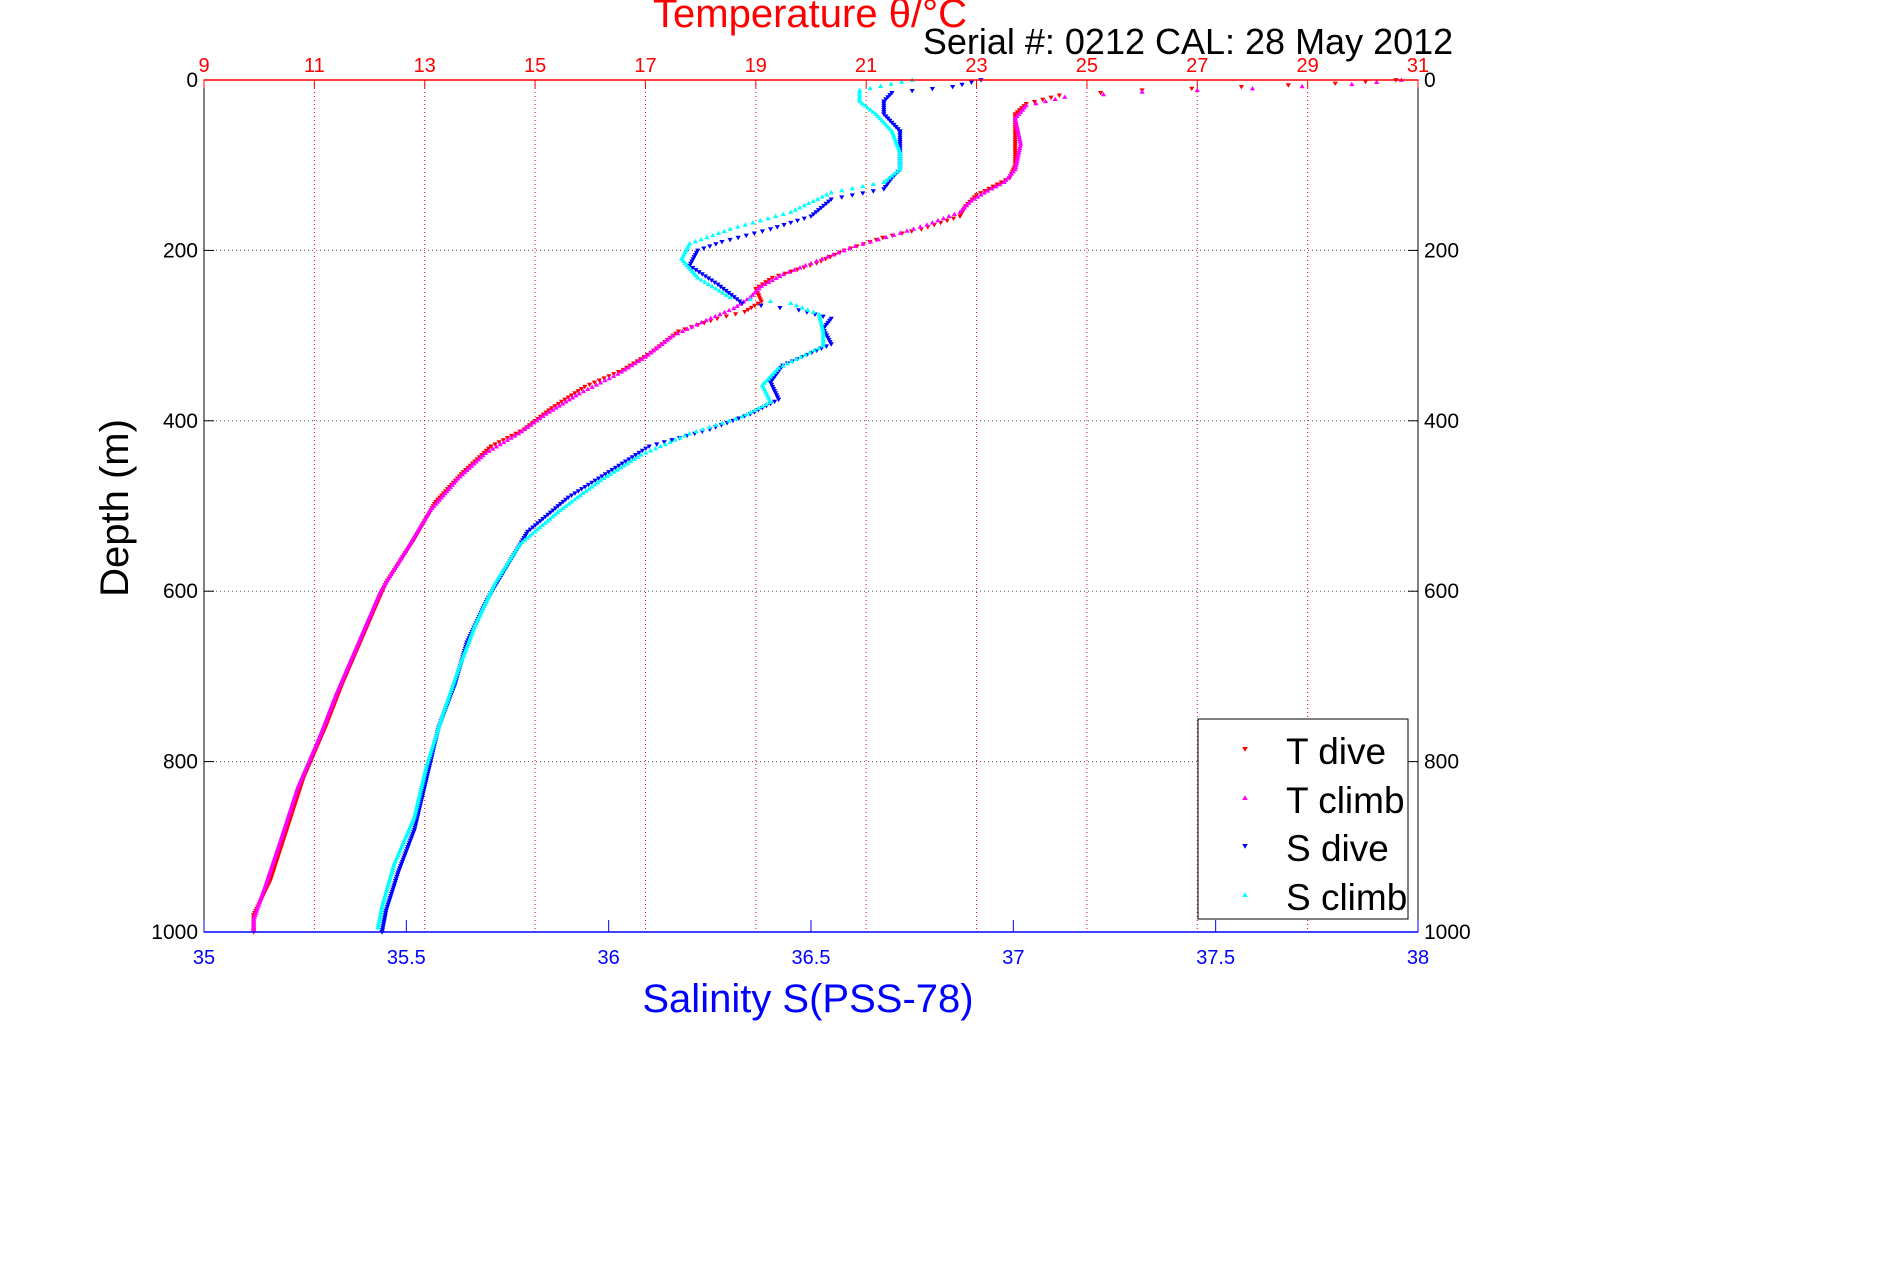  I want to click on temperature-tick-label: 15, so click(535, 66).